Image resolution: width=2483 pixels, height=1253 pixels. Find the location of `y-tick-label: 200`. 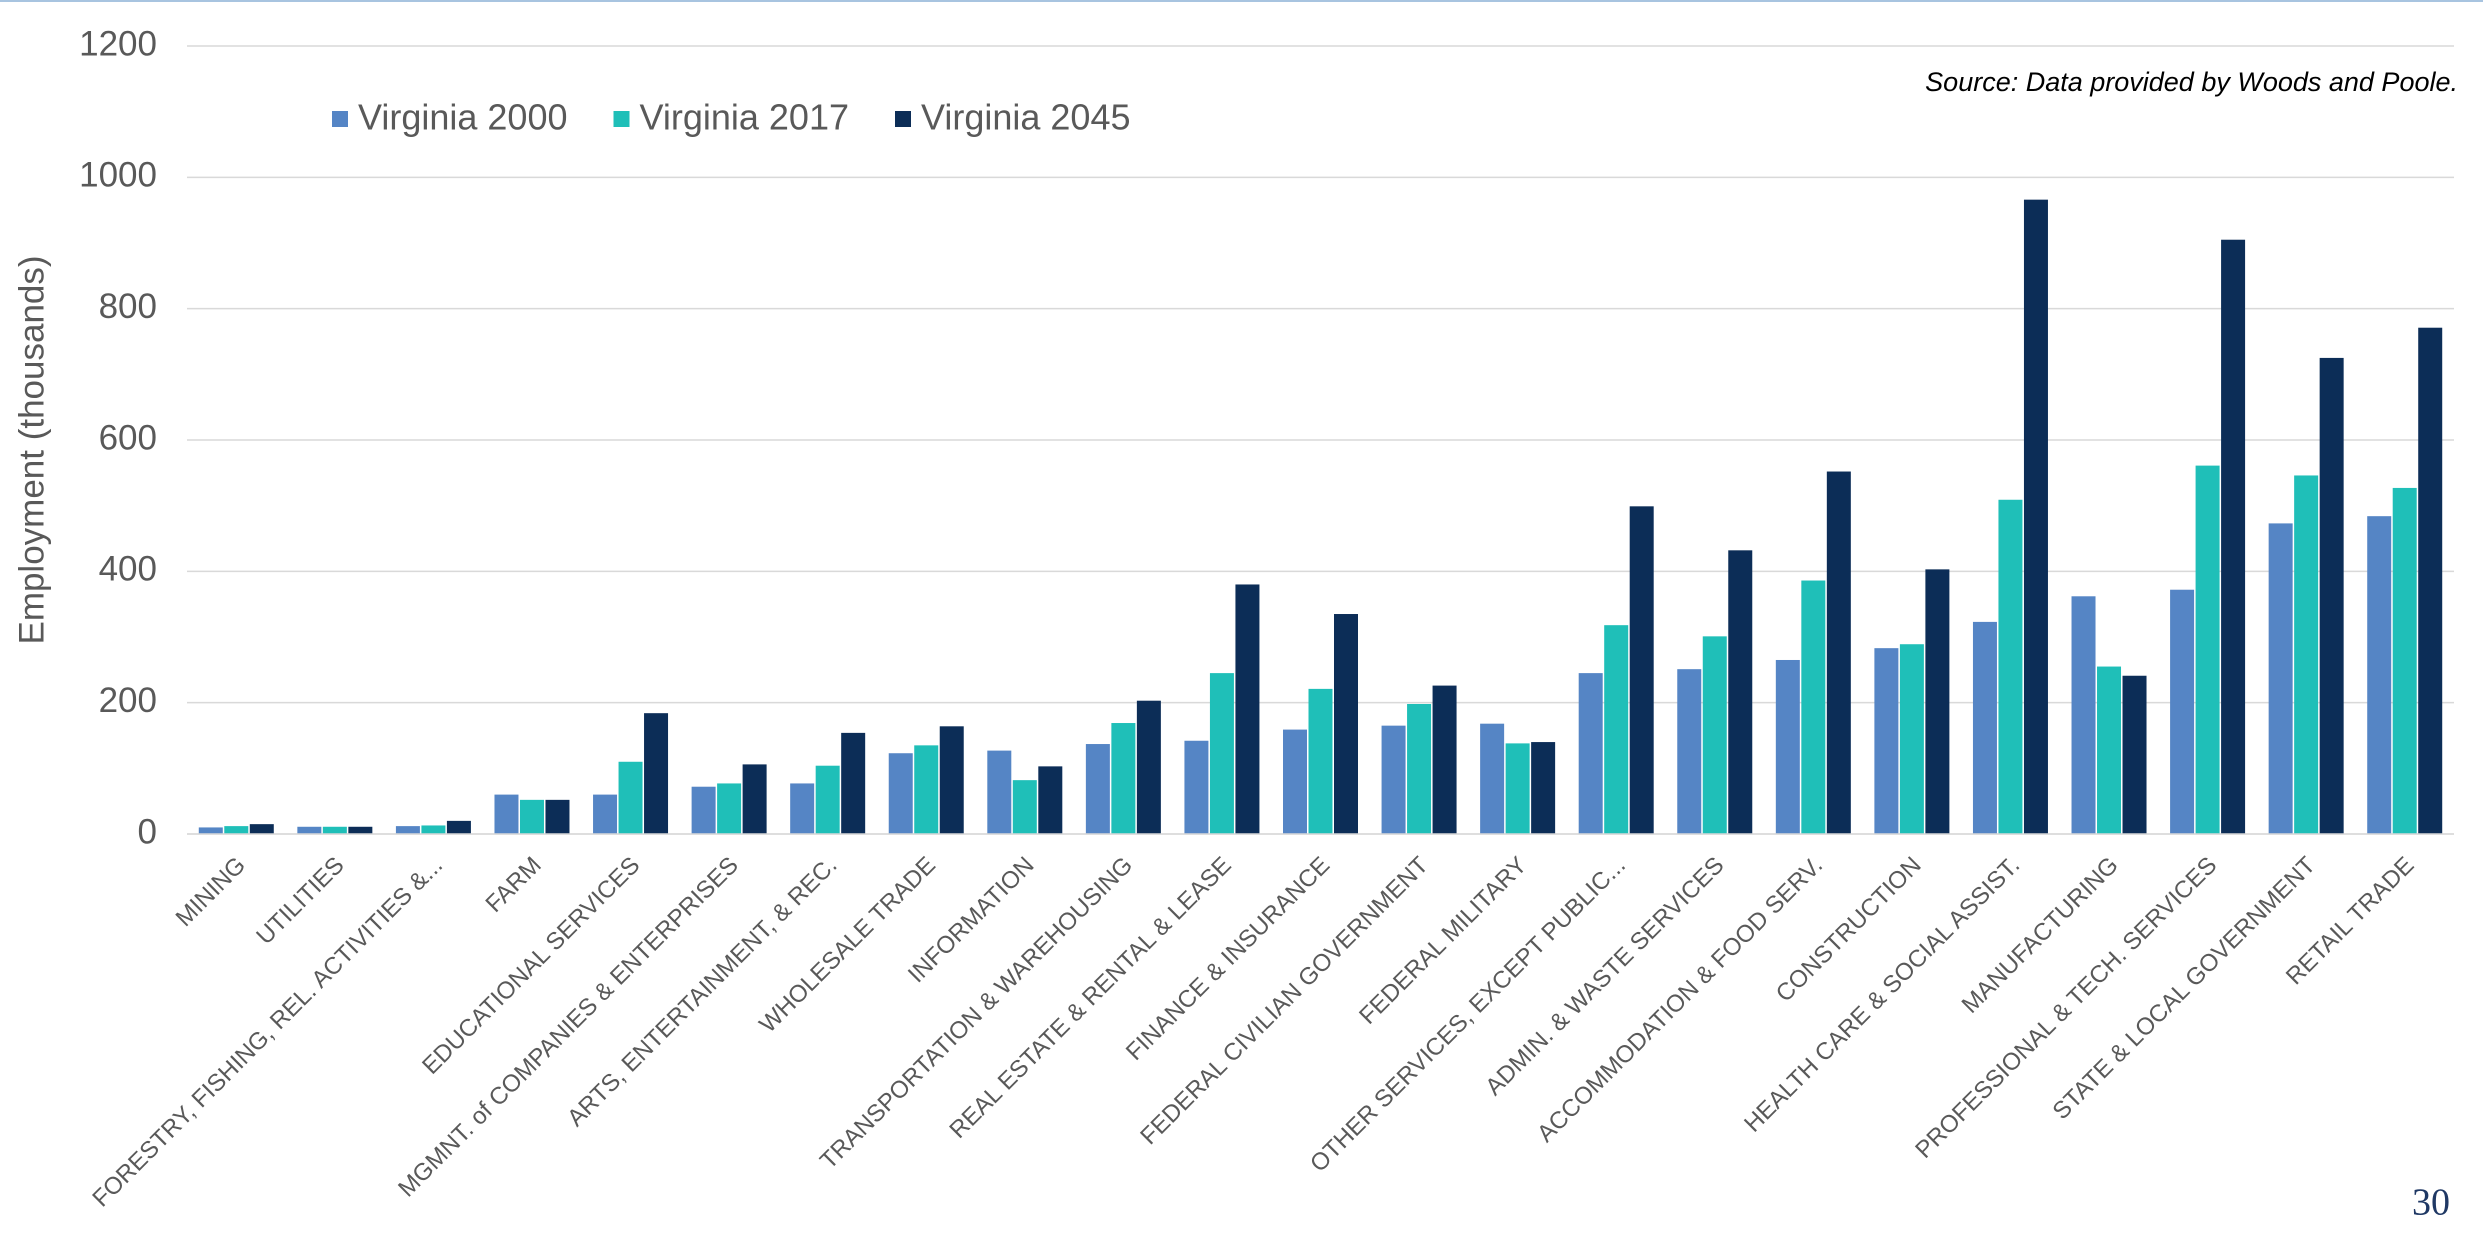

y-tick-label: 200 is located at coordinates (128, 700).